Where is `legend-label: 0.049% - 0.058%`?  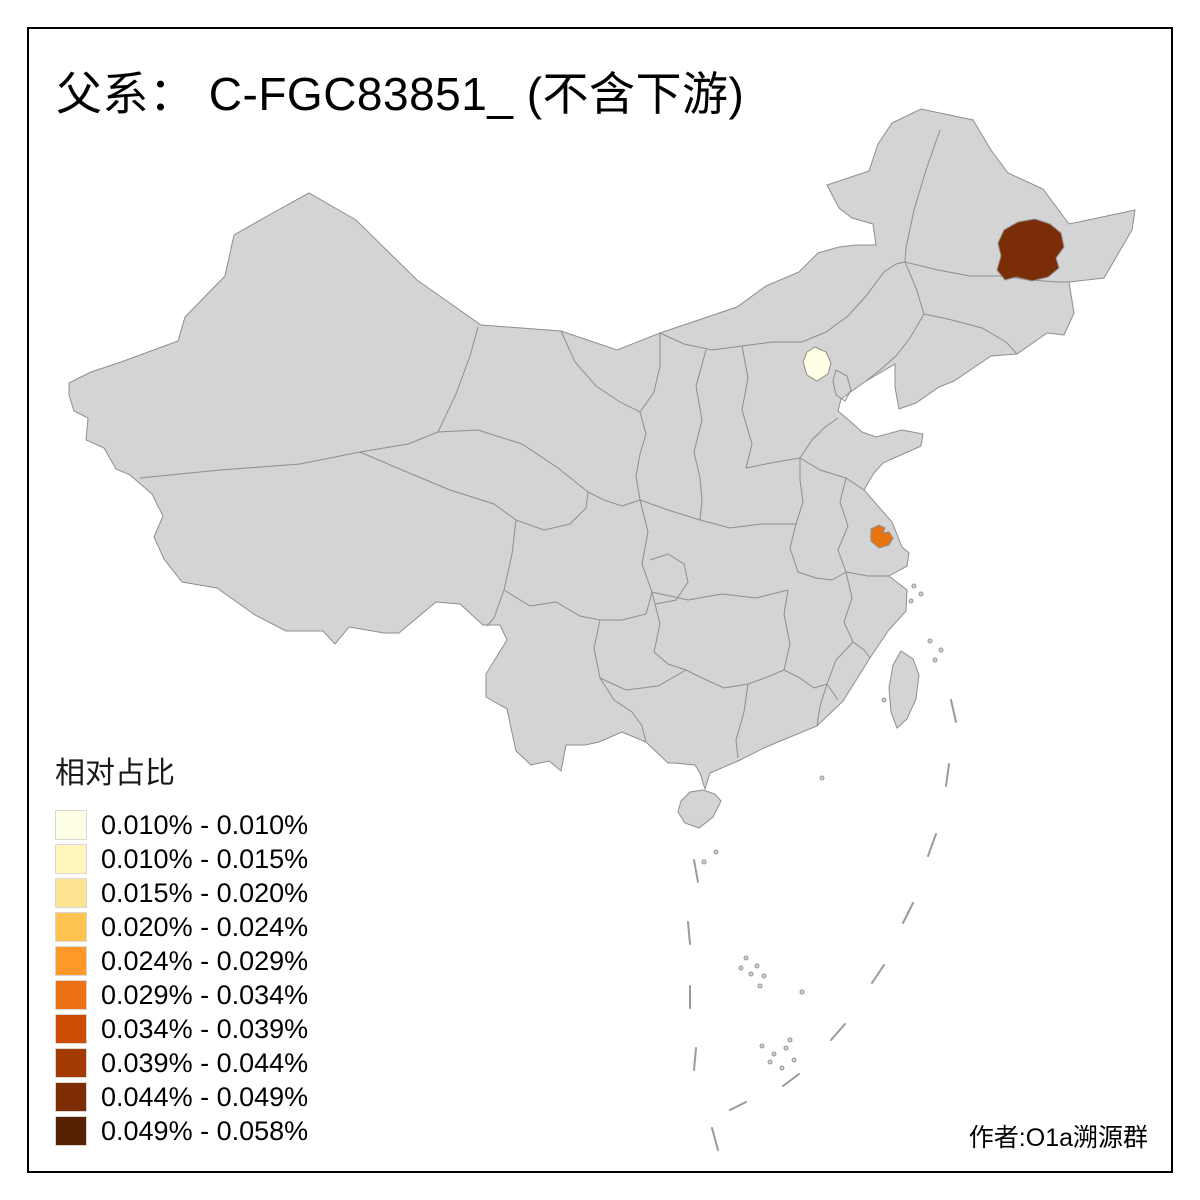
legend-label: 0.049% - 0.058% is located at coordinates (205, 1130).